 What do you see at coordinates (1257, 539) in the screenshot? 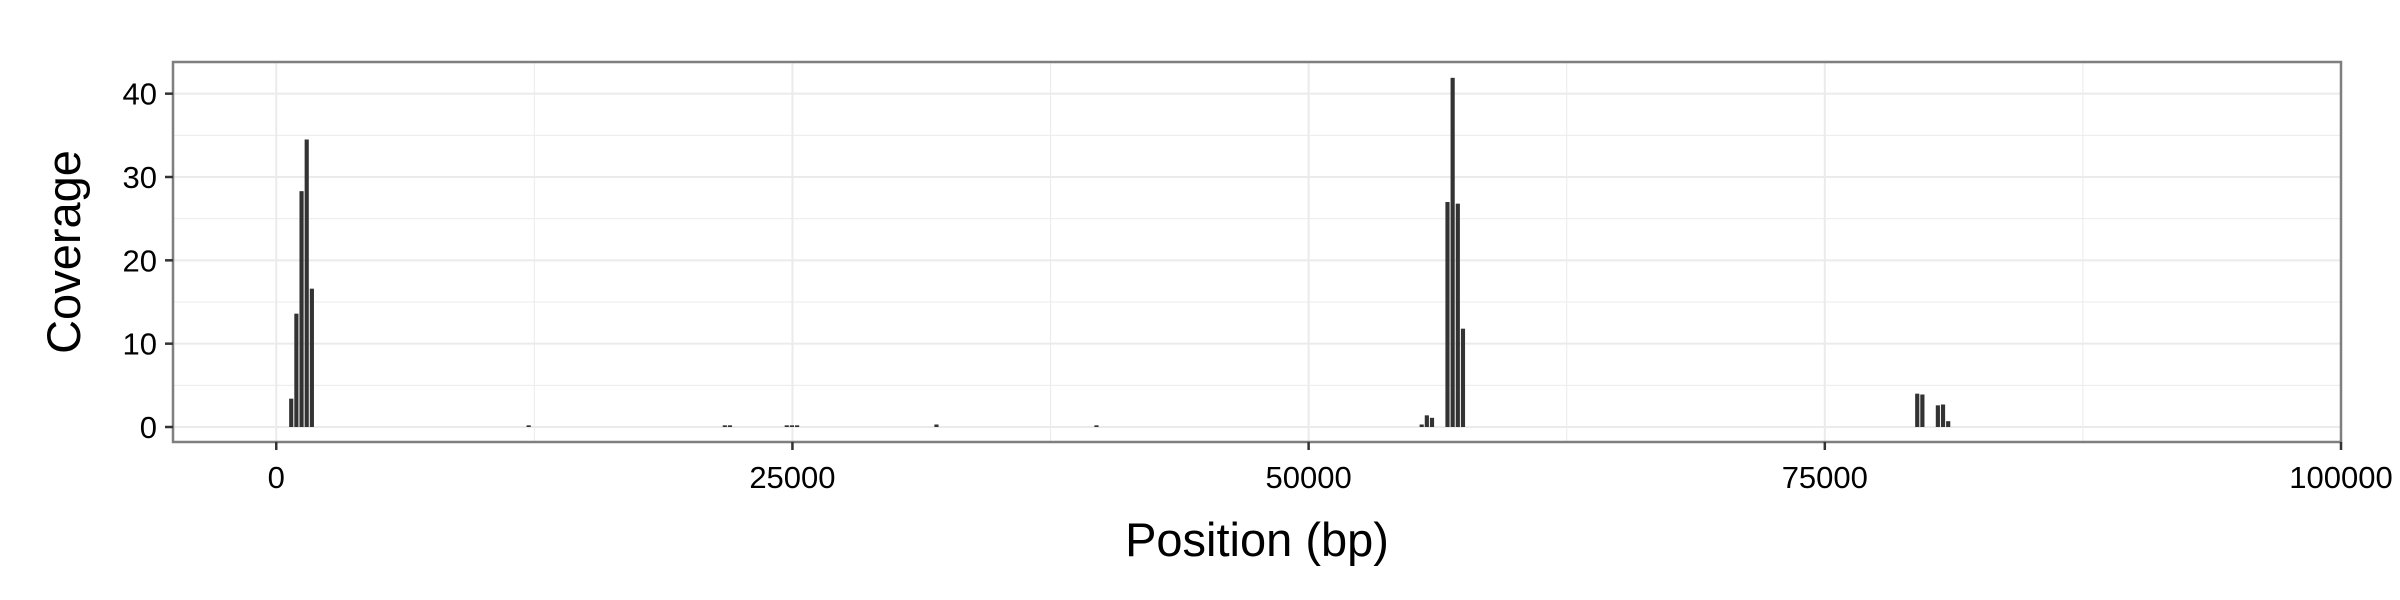
I see `x-axis-title: Position (bp)` at bounding box center [1257, 539].